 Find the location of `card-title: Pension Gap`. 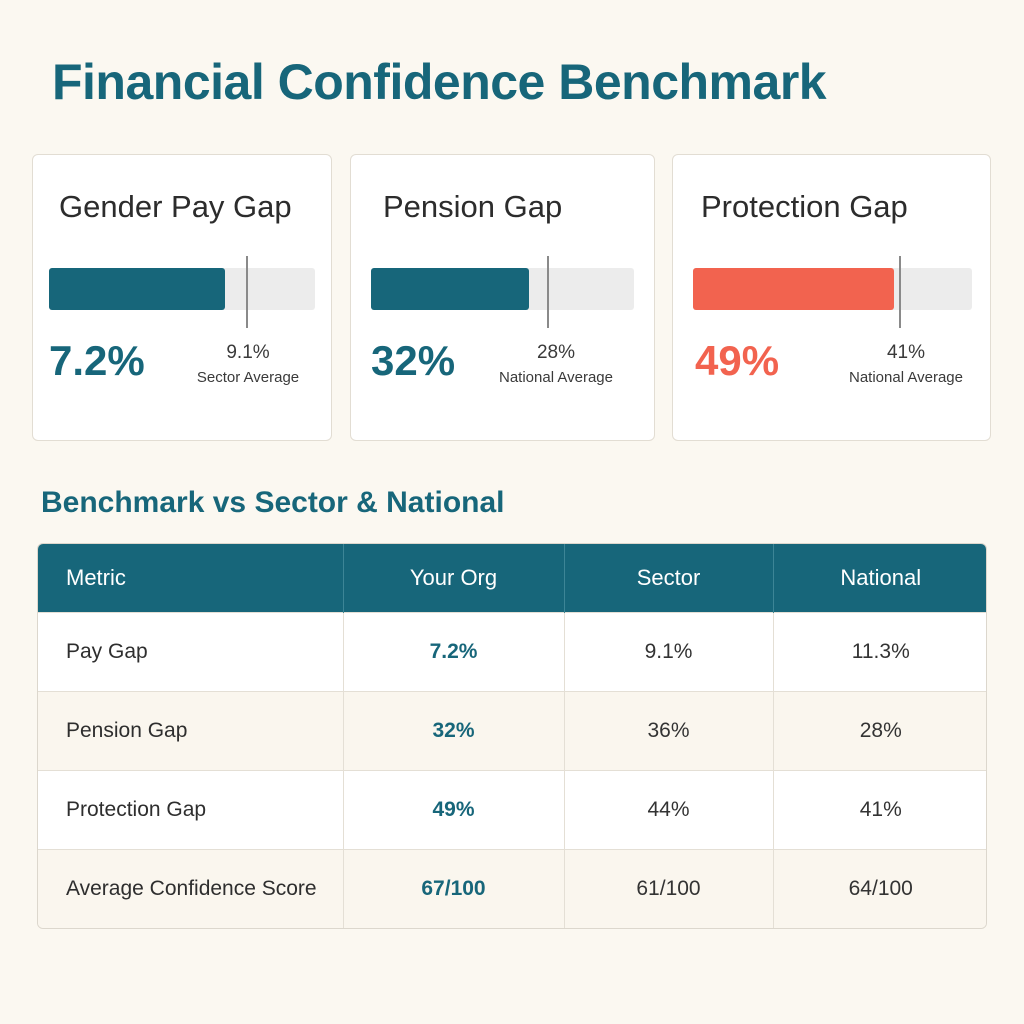

card-title: Pension Gap is located at coordinates (473, 206).